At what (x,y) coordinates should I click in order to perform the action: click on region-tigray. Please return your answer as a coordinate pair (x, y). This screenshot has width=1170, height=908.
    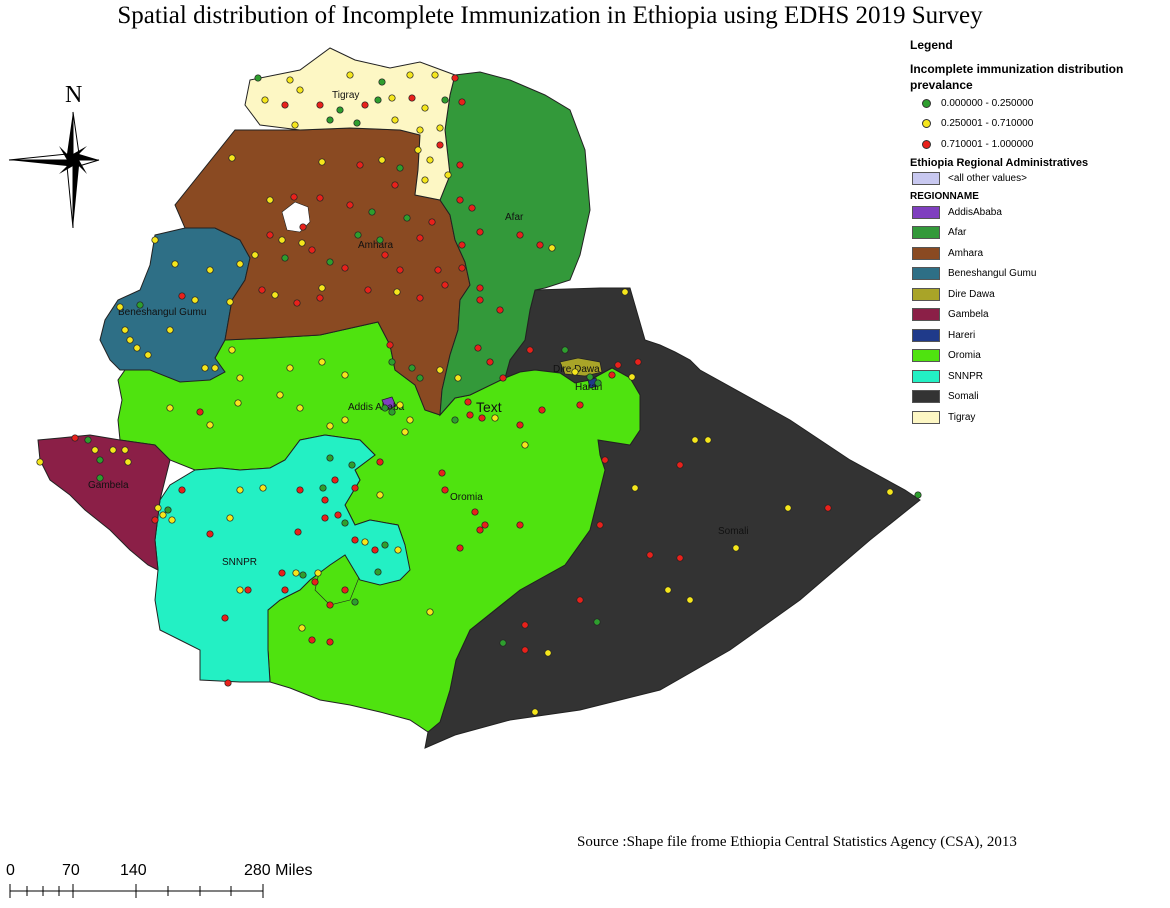
    Looking at the image, I should click on (350, 124).